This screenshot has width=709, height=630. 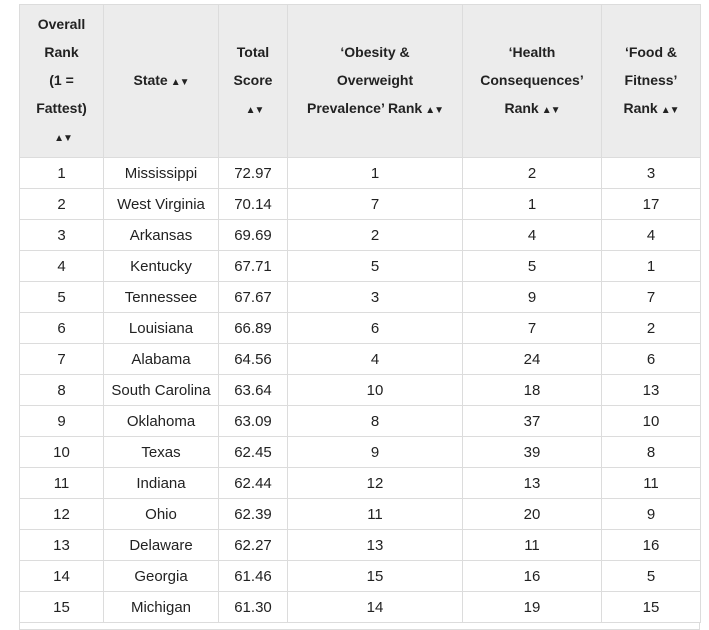 What do you see at coordinates (61, 607) in the screenshot?
I see `cell-rank: 15` at bounding box center [61, 607].